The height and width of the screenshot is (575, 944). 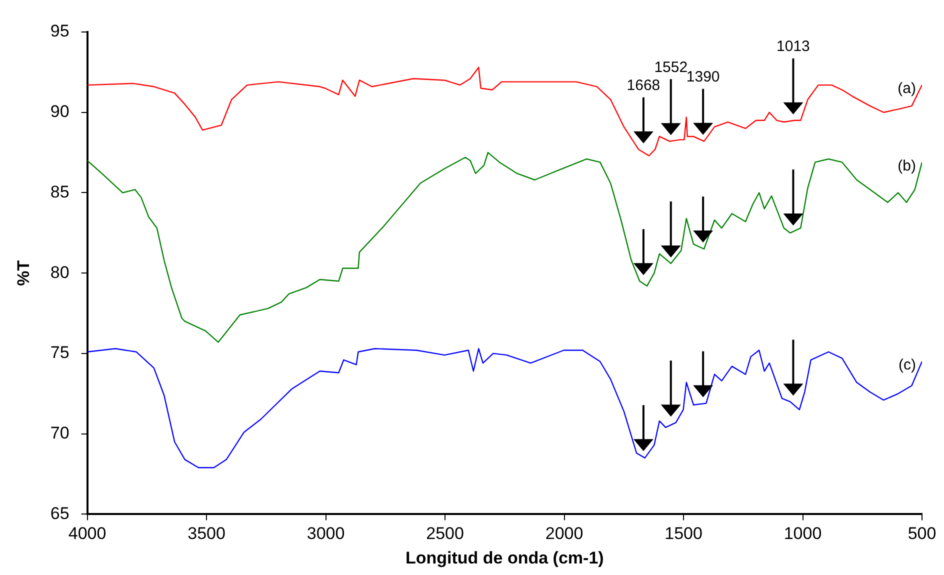 What do you see at coordinates (803, 534) in the screenshot?
I see `x-tick-label: 1000` at bounding box center [803, 534].